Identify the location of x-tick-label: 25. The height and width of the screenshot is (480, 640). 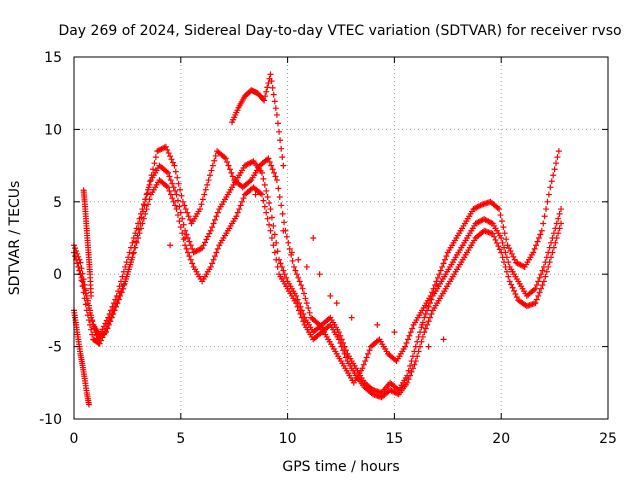
(608, 439).